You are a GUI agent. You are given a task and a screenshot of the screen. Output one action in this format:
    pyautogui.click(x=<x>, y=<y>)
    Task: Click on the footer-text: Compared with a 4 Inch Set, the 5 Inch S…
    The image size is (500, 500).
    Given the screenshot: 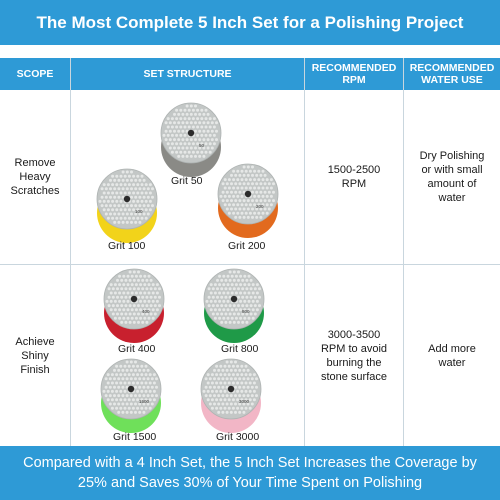 What is the action you would take?
    pyautogui.click(x=250, y=473)
    